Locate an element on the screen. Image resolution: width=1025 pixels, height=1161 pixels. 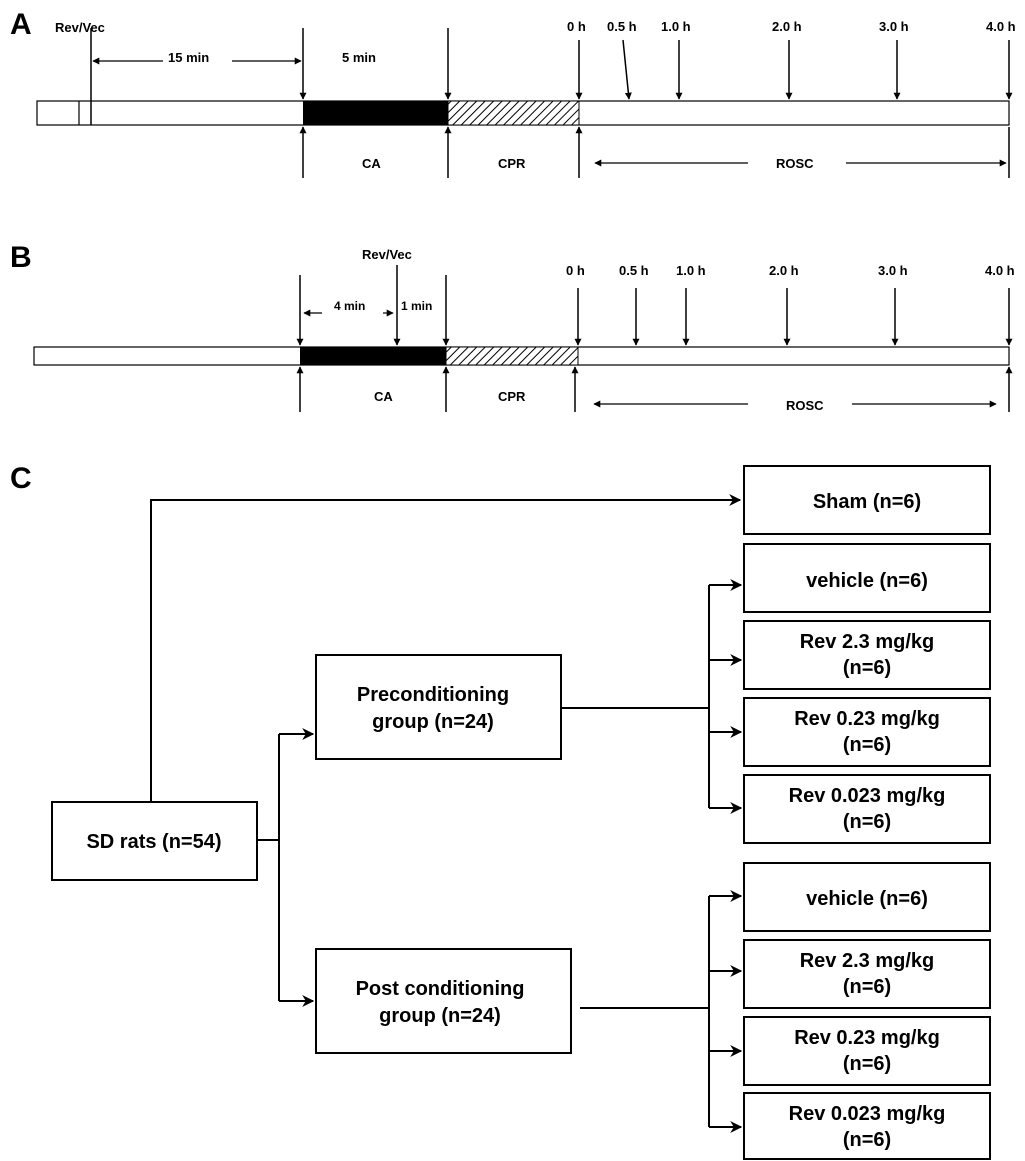
panel-b-time-4h: 4.0 h is located at coordinates (1000, 270).